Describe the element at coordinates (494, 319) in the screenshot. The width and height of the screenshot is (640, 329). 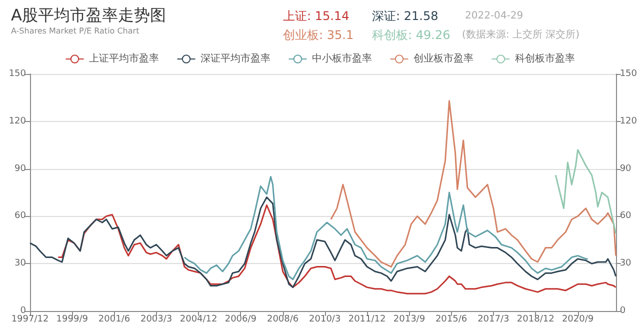
I see `x-tick-label: 2017/3` at that location.